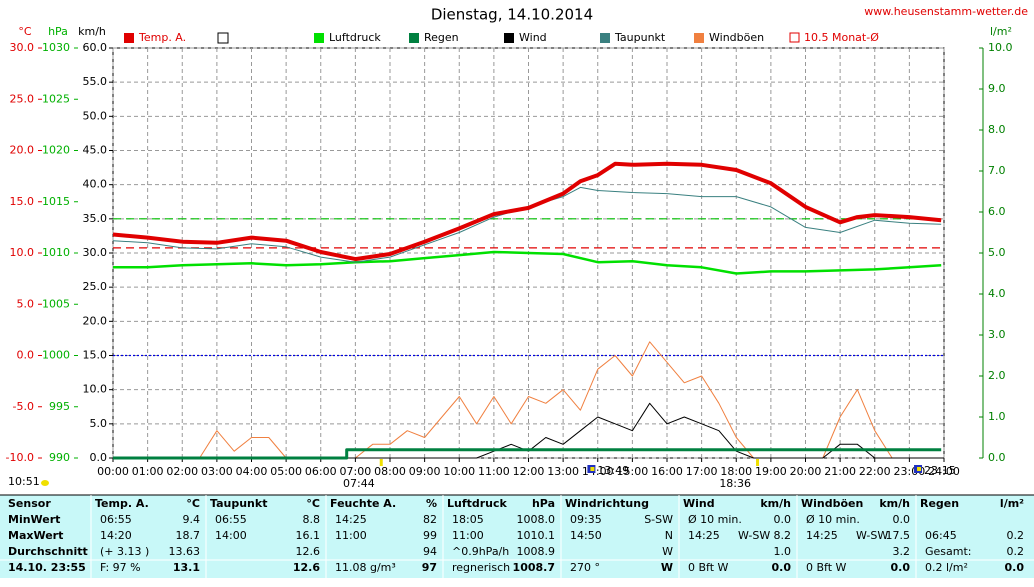 Image resolution: width=1034 pixels, height=587 pixels. Describe the element at coordinates (919, 469) in the screenshot. I see `moon-marker-inner` at that location.